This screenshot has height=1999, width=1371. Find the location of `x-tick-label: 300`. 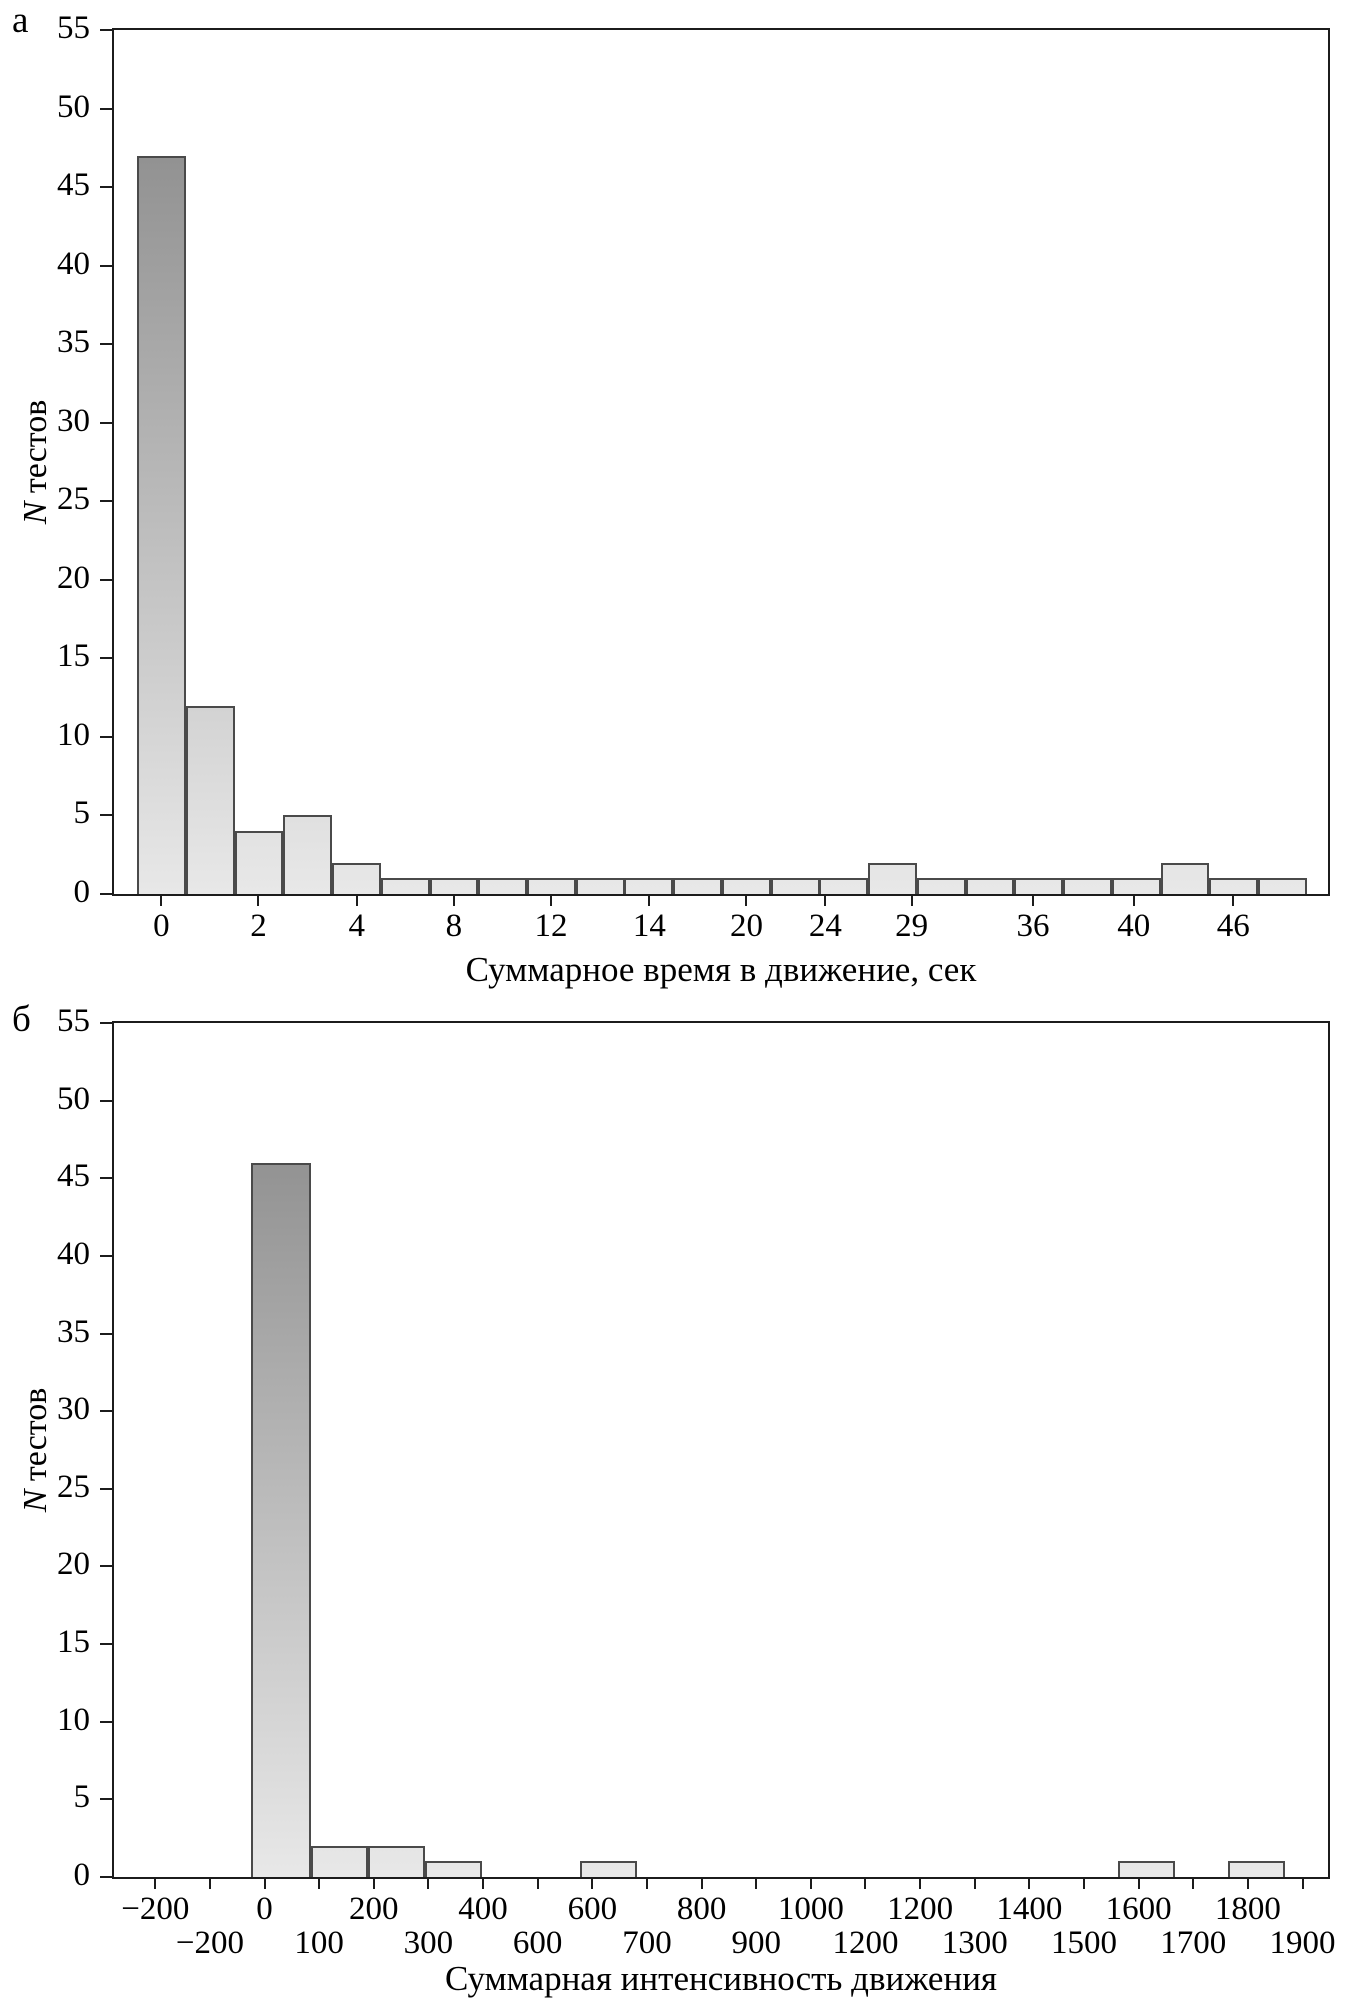

x-tick-label: 300 is located at coordinates (428, 1943).